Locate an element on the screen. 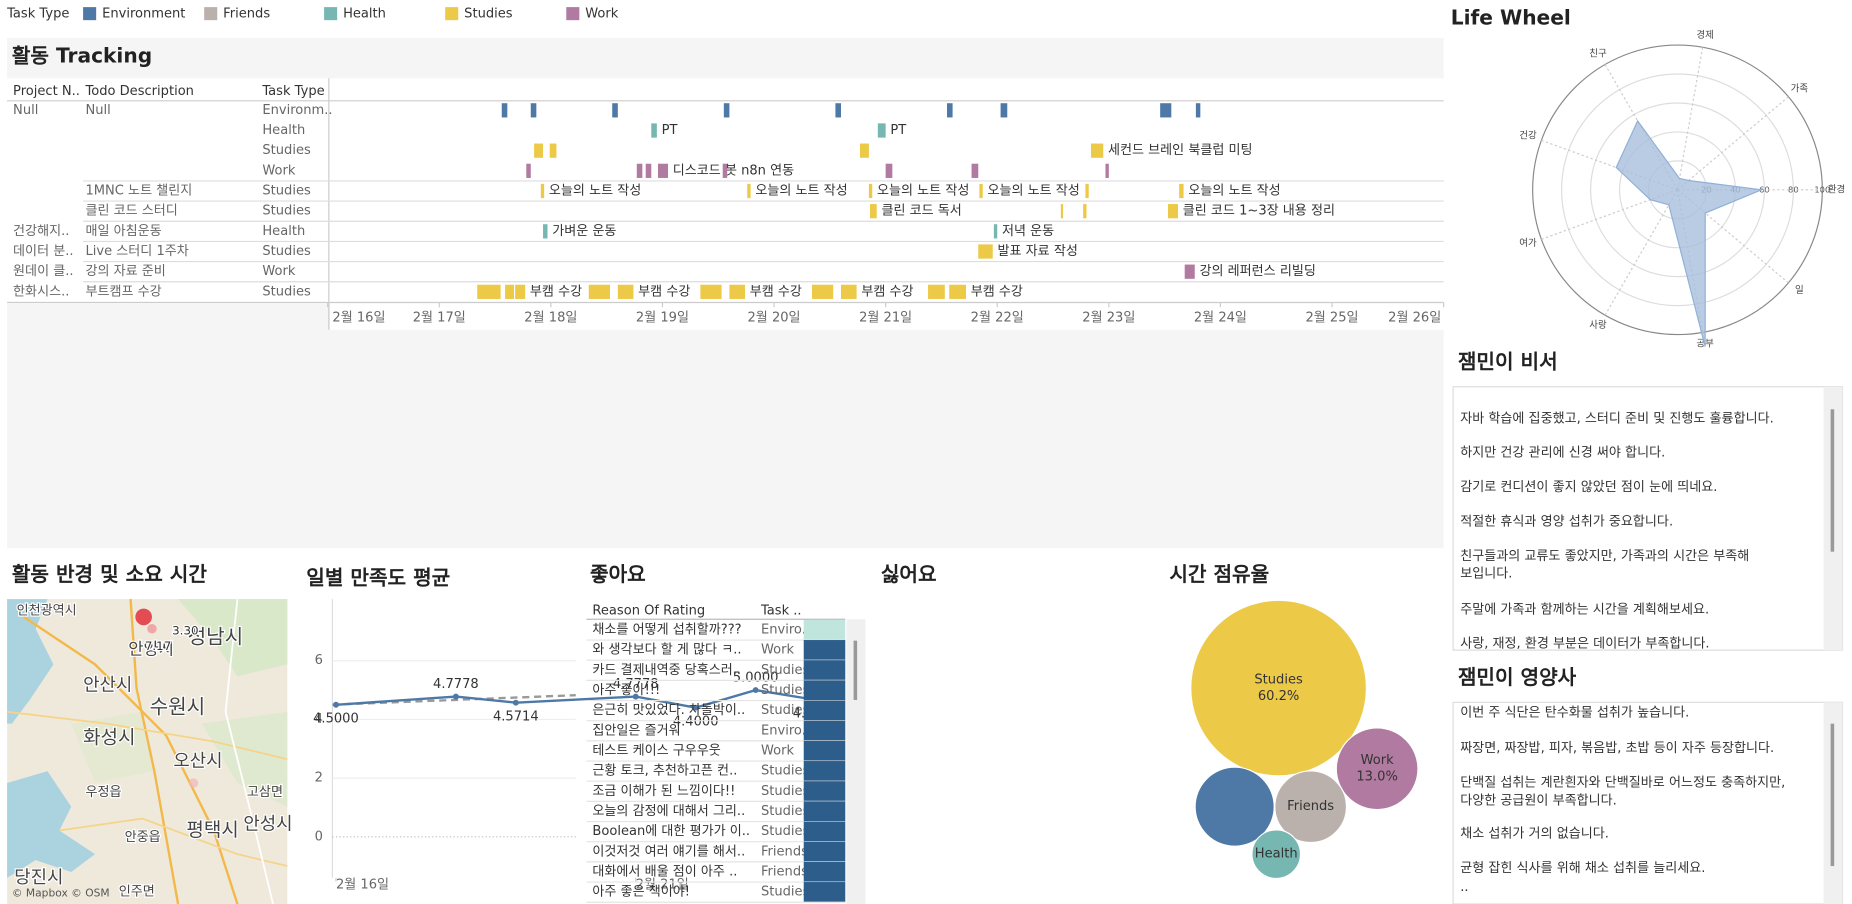 The width and height of the screenshot is (1852, 904). rating-reason: 아주 좋은 책이야! is located at coordinates (641, 892).